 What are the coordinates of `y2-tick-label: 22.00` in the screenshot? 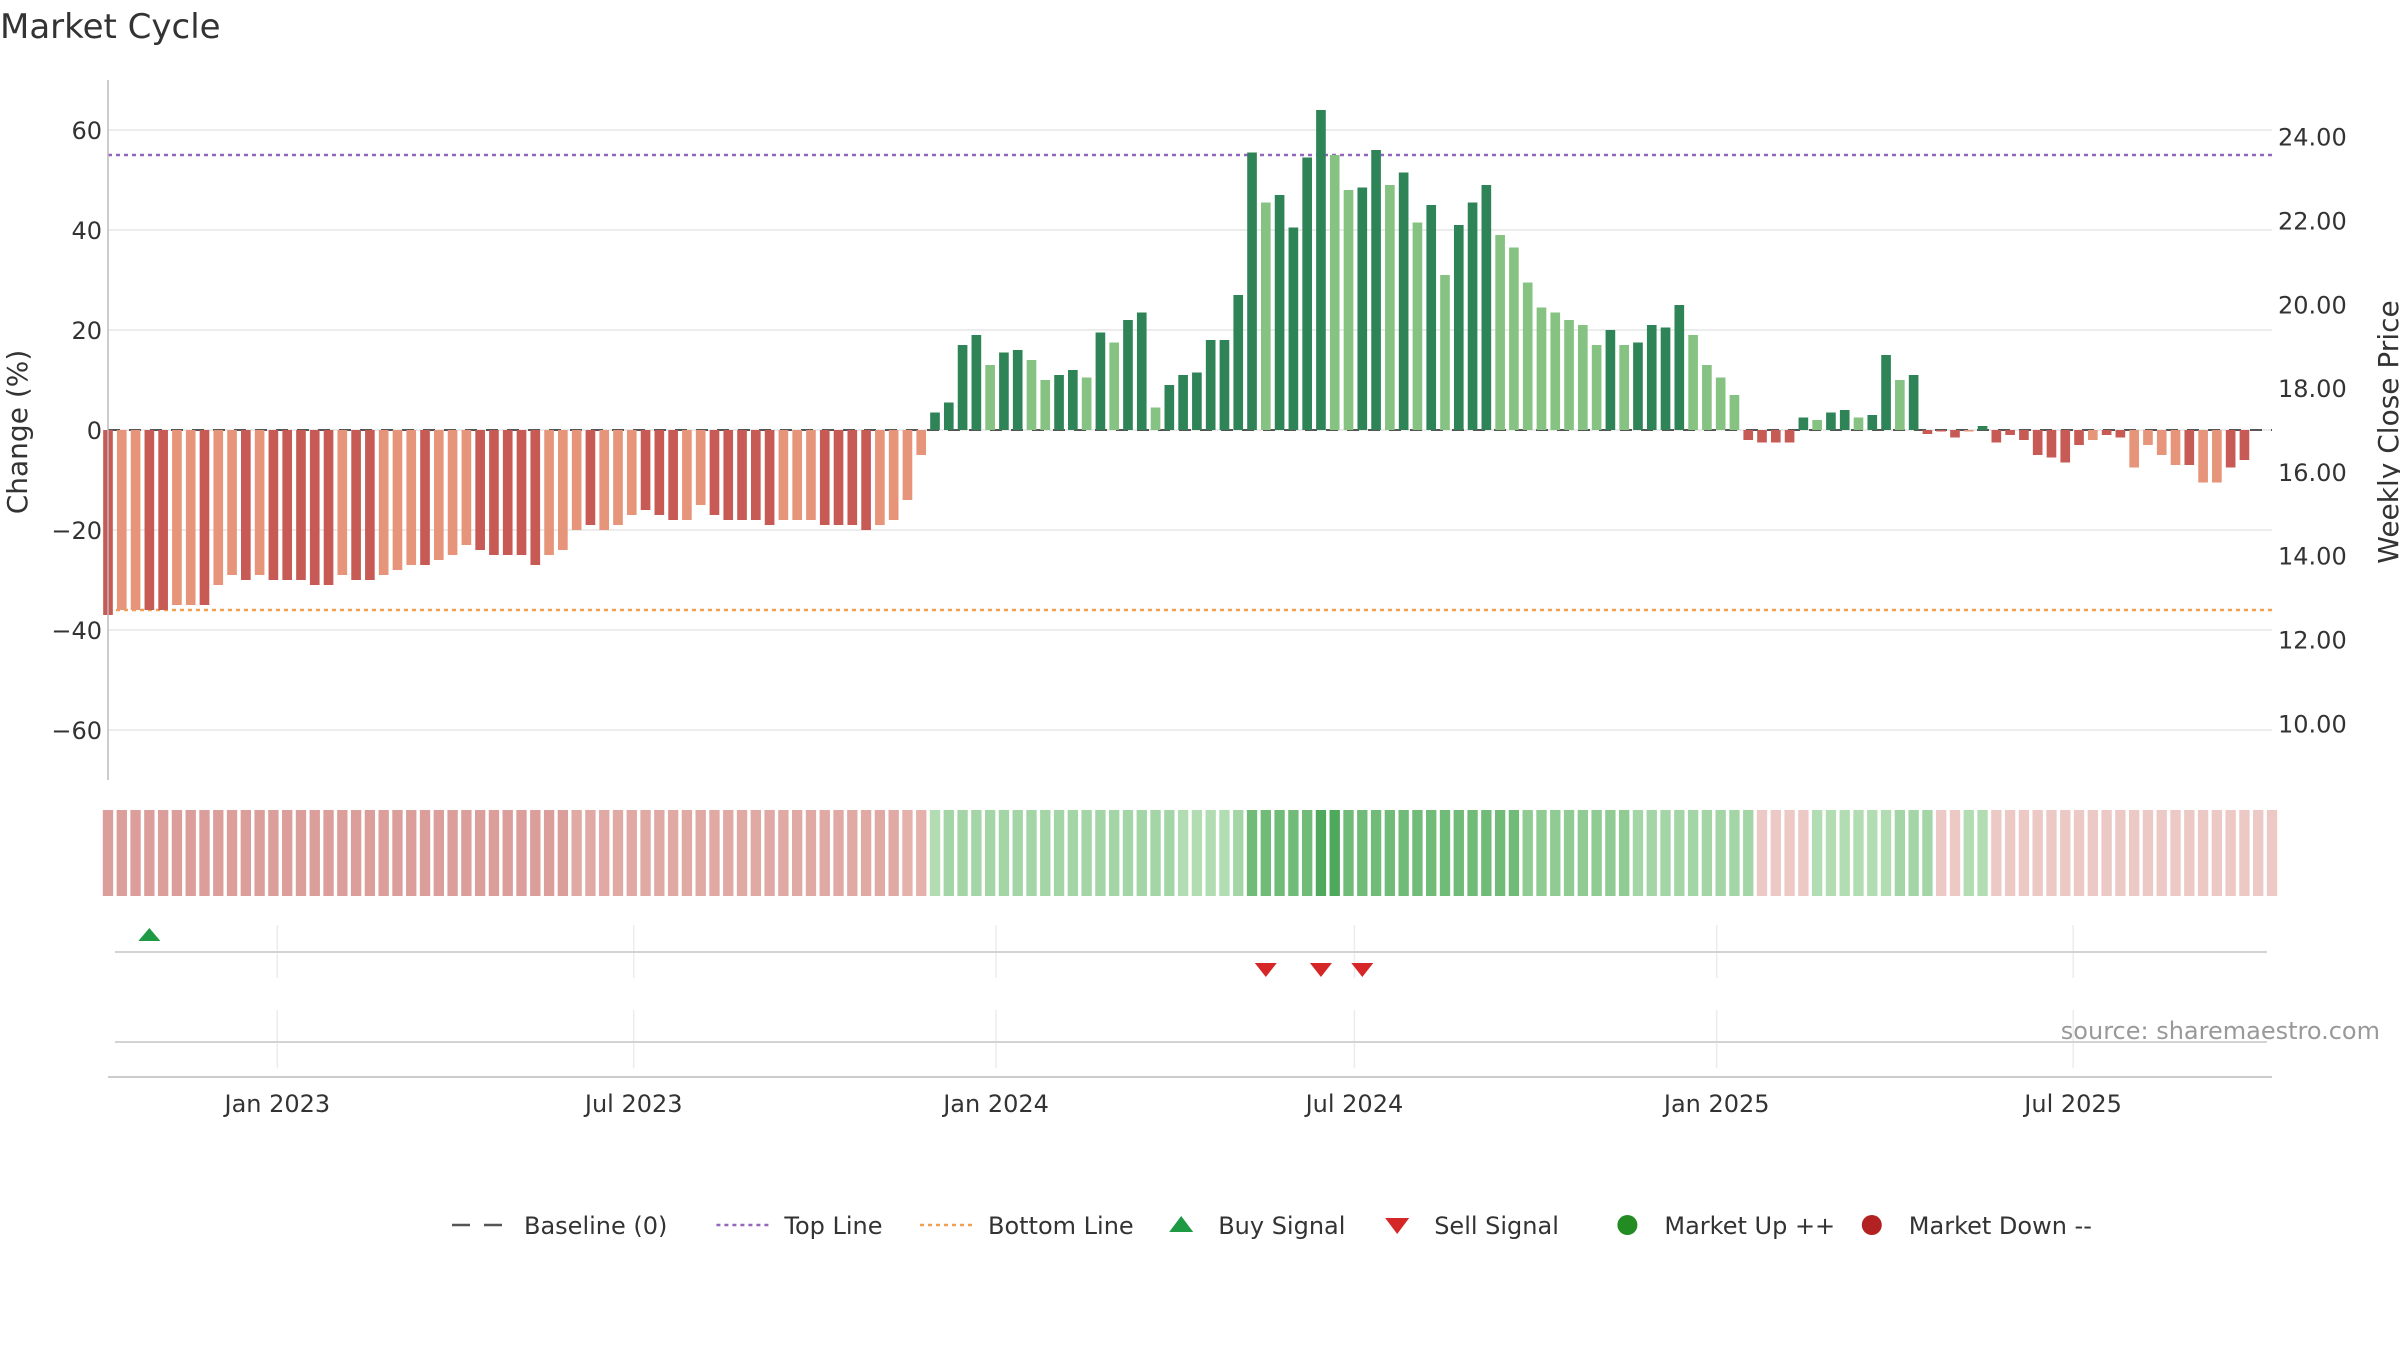 It's located at (2312, 221).